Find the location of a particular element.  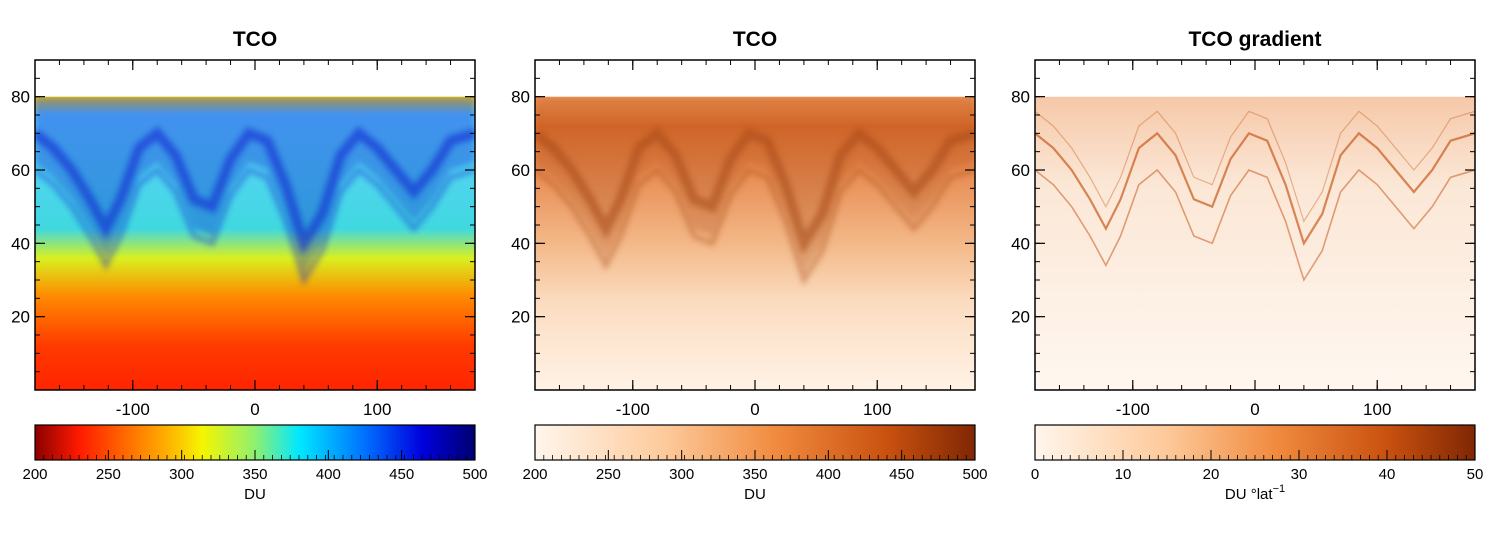

colorbar-fill is located at coordinates (1255, 442).